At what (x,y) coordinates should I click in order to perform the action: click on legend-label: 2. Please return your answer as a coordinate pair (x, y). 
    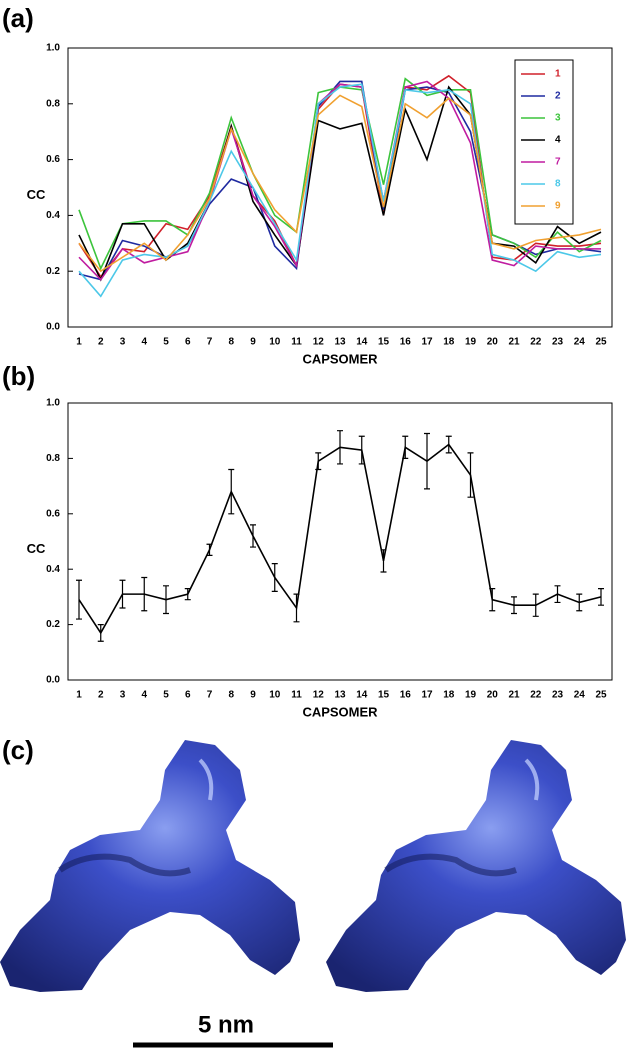
    Looking at the image, I should click on (558, 96).